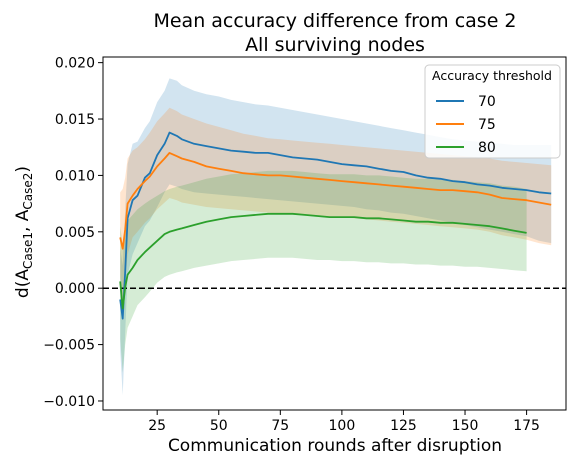 This screenshot has width=581, height=465. I want to click on chart-subtitle: All surviving nodes, so click(335, 45).